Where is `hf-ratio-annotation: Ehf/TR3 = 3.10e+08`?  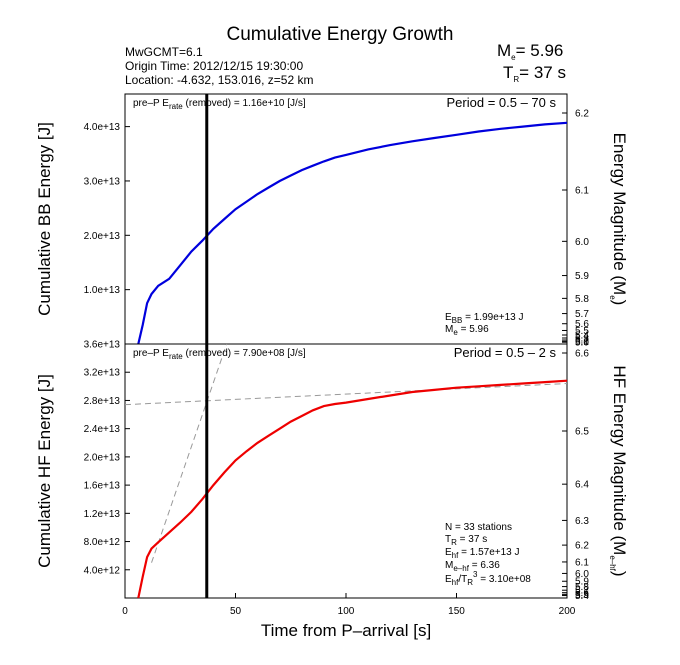 hf-ratio-annotation: Ehf/TR3 = 3.10e+08 is located at coordinates (488, 578).